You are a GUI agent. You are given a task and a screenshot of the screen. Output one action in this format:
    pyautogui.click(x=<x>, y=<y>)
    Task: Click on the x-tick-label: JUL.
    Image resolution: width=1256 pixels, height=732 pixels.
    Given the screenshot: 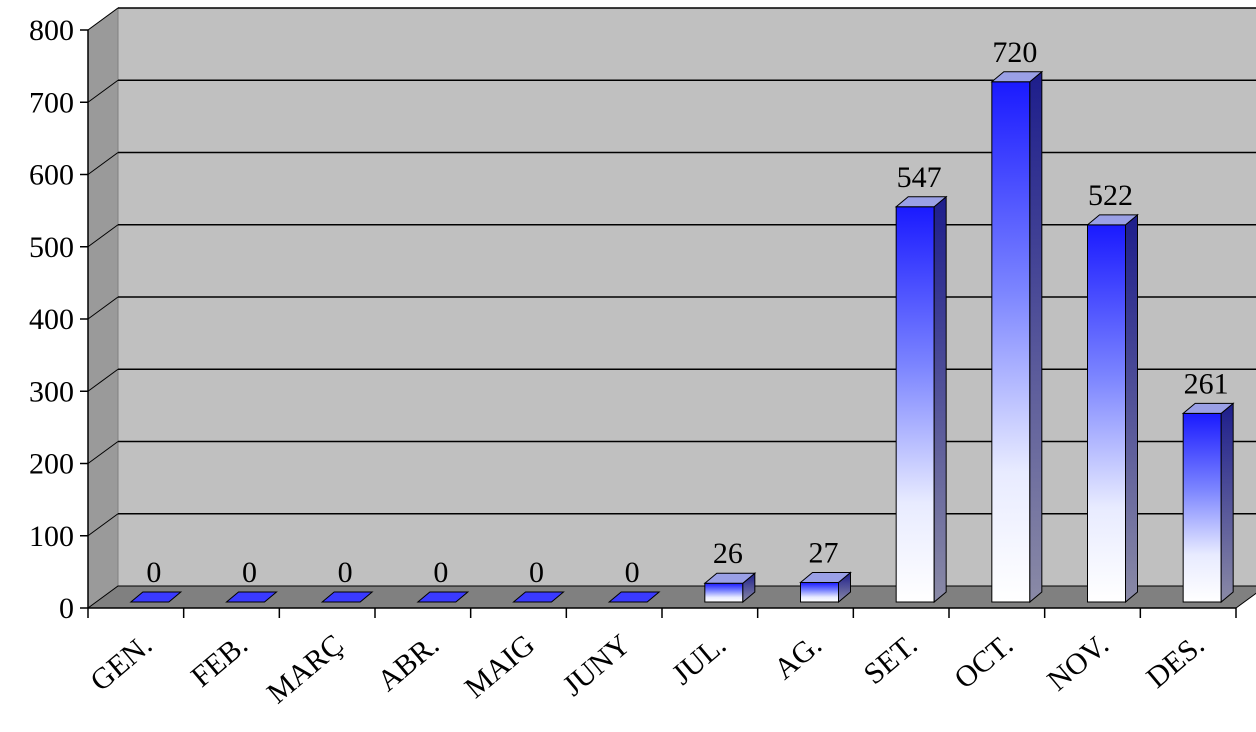 What is the action you would take?
    pyautogui.click(x=699, y=659)
    